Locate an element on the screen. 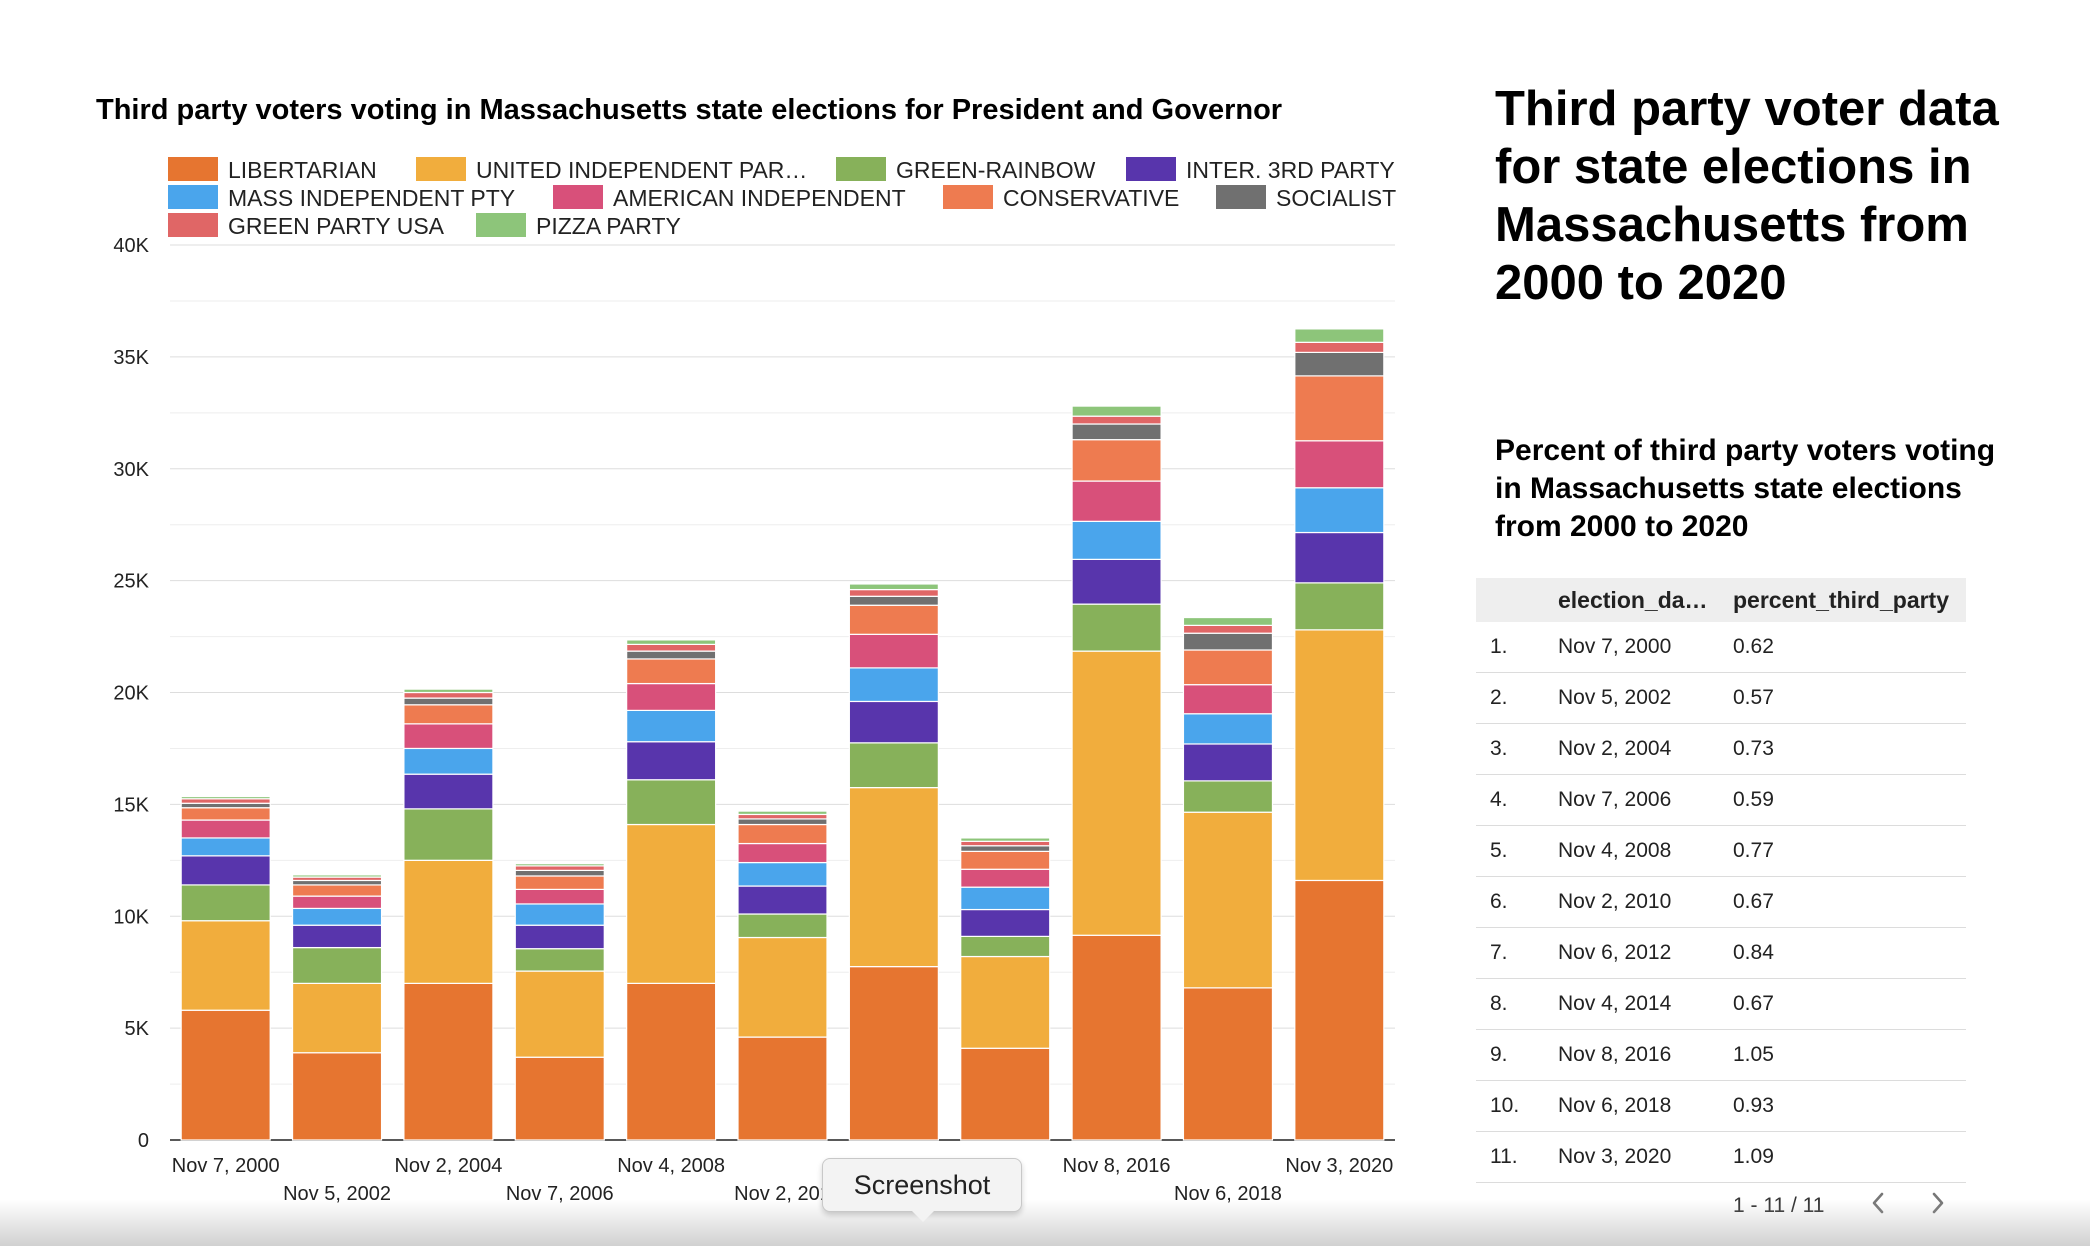 The width and height of the screenshot is (2090, 1246). legend-label: AMERICAN INDEPENDENT is located at coordinates (759, 198).